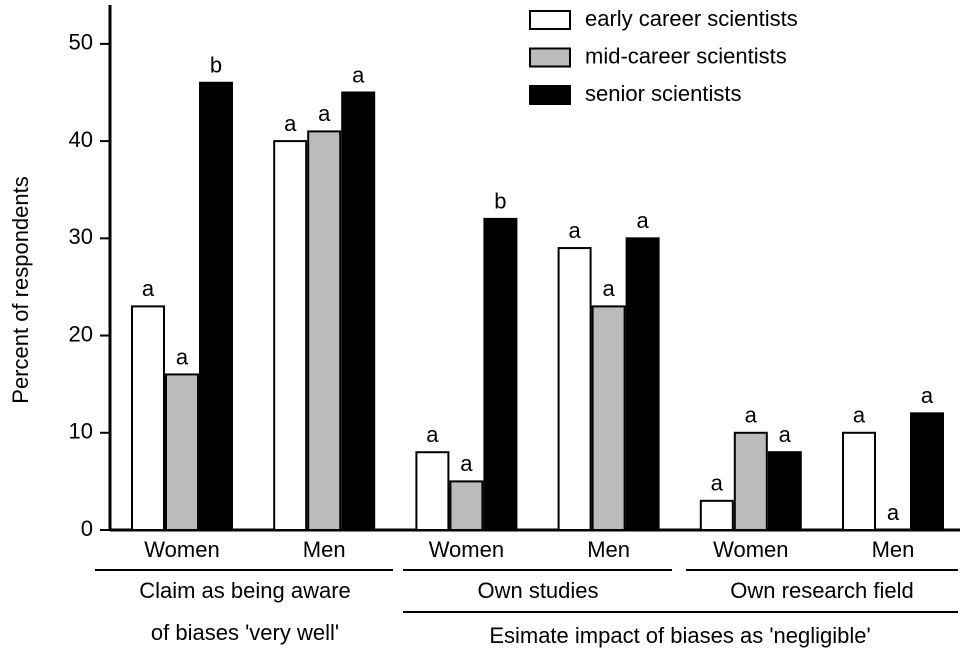 This screenshot has height=668, width=968. What do you see at coordinates (821, 590) in the screenshot?
I see `group-label: Own research field` at bounding box center [821, 590].